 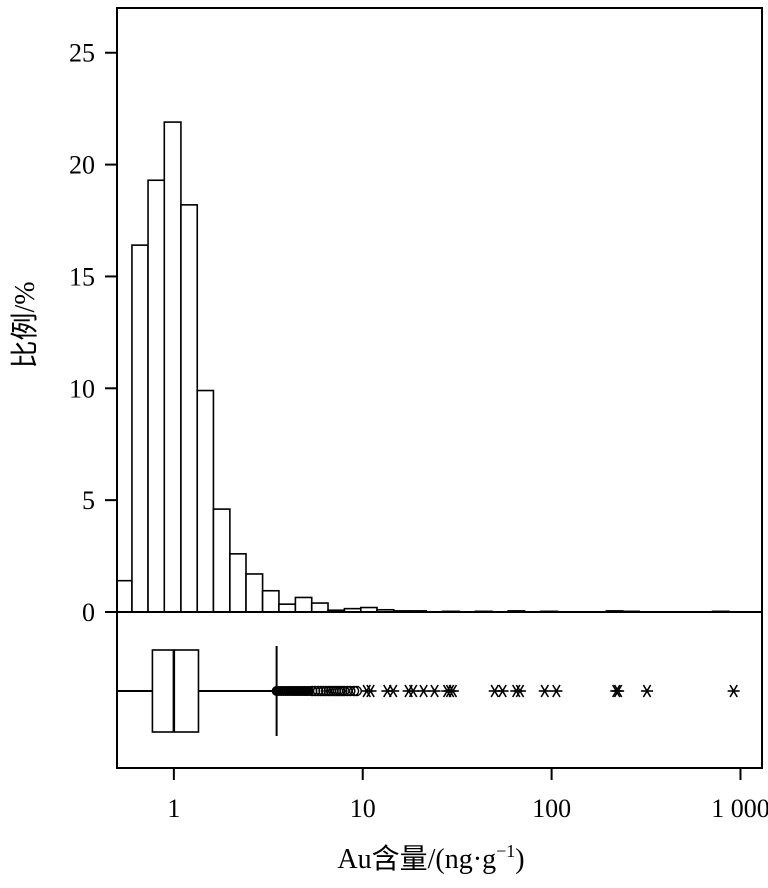 What do you see at coordinates (505, 851) in the screenshot?
I see `x-axis-title-superscript: −1` at bounding box center [505, 851].